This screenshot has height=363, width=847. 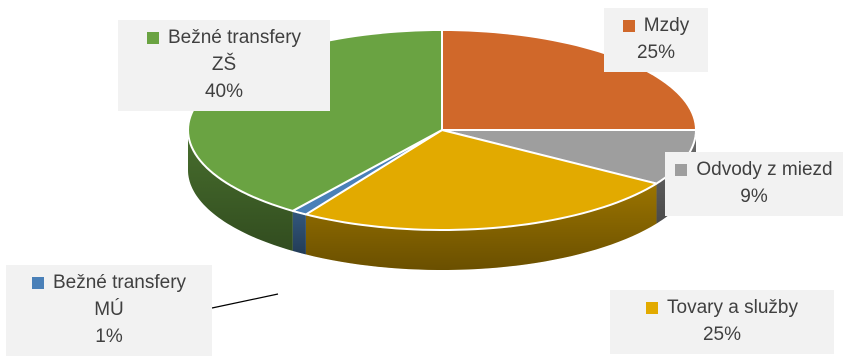 What do you see at coordinates (240, 190) in the screenshot?
I see `pie-side-shade-zs` at bounding box center [240, 190].